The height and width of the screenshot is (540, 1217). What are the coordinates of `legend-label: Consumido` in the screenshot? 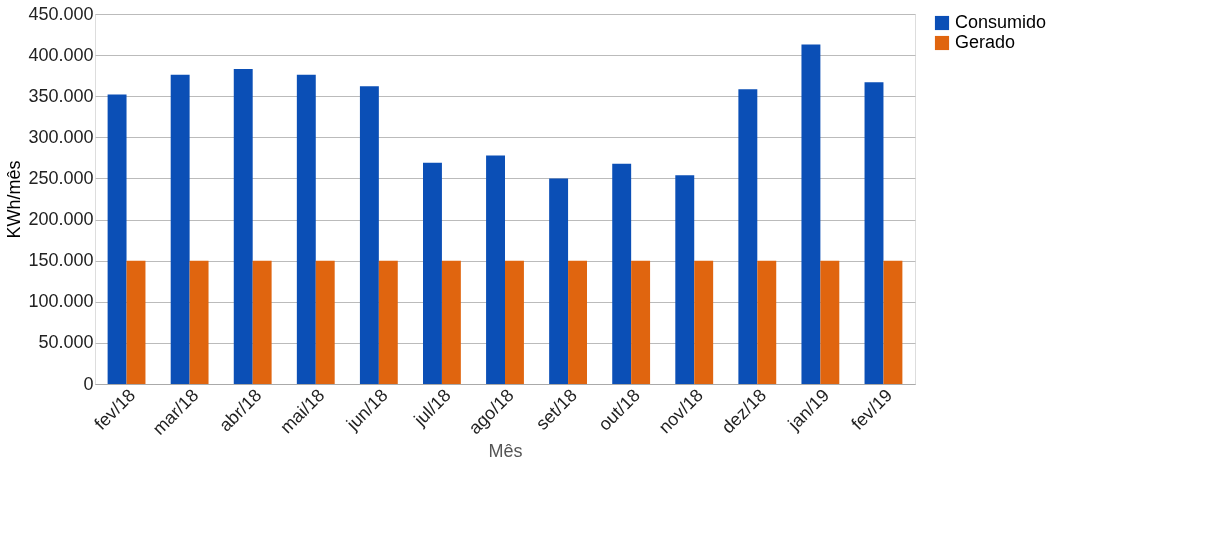 It's located at (1001, 22).